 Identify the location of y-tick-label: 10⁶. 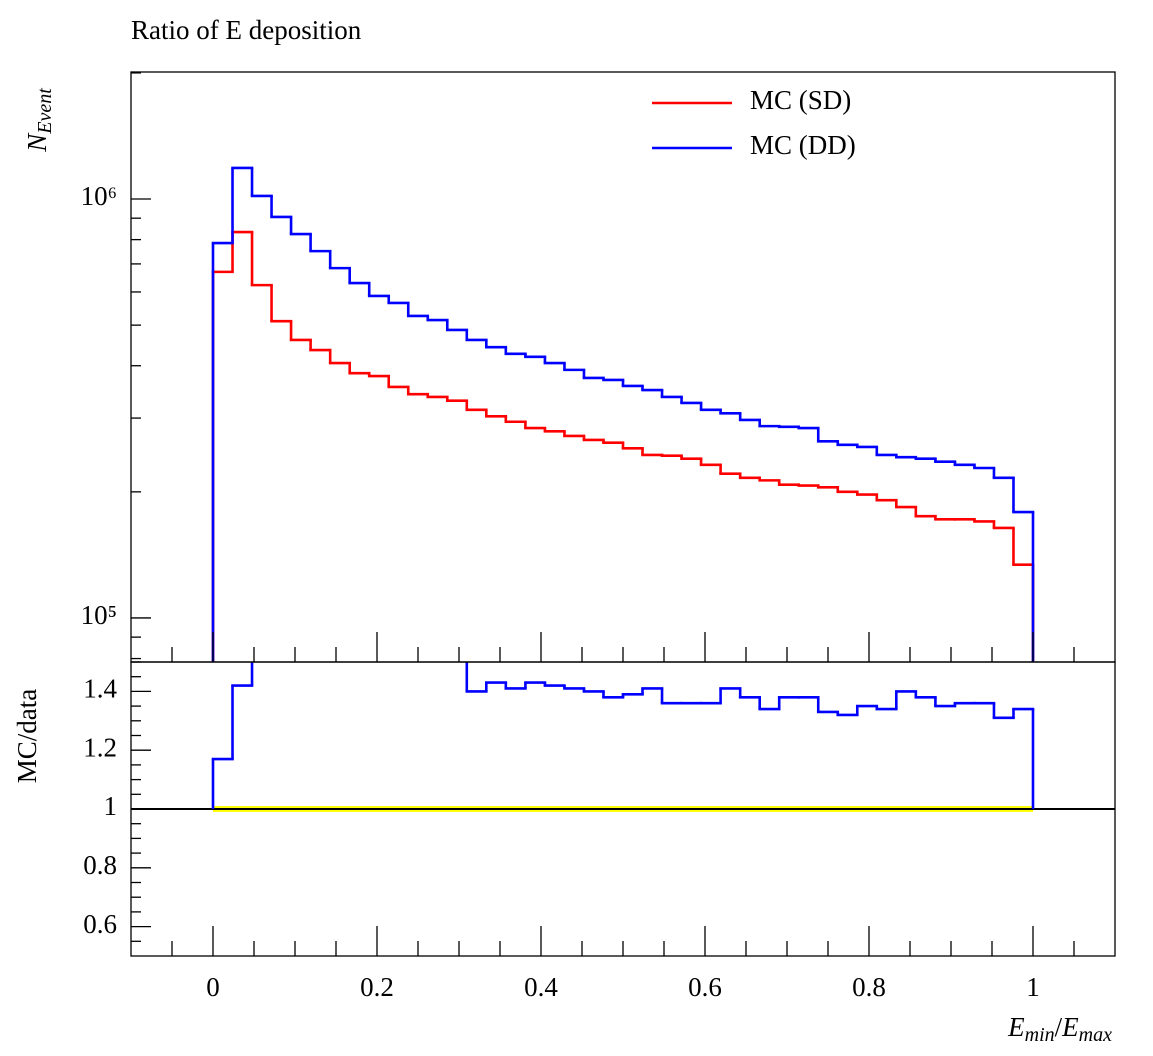
(99, 196).